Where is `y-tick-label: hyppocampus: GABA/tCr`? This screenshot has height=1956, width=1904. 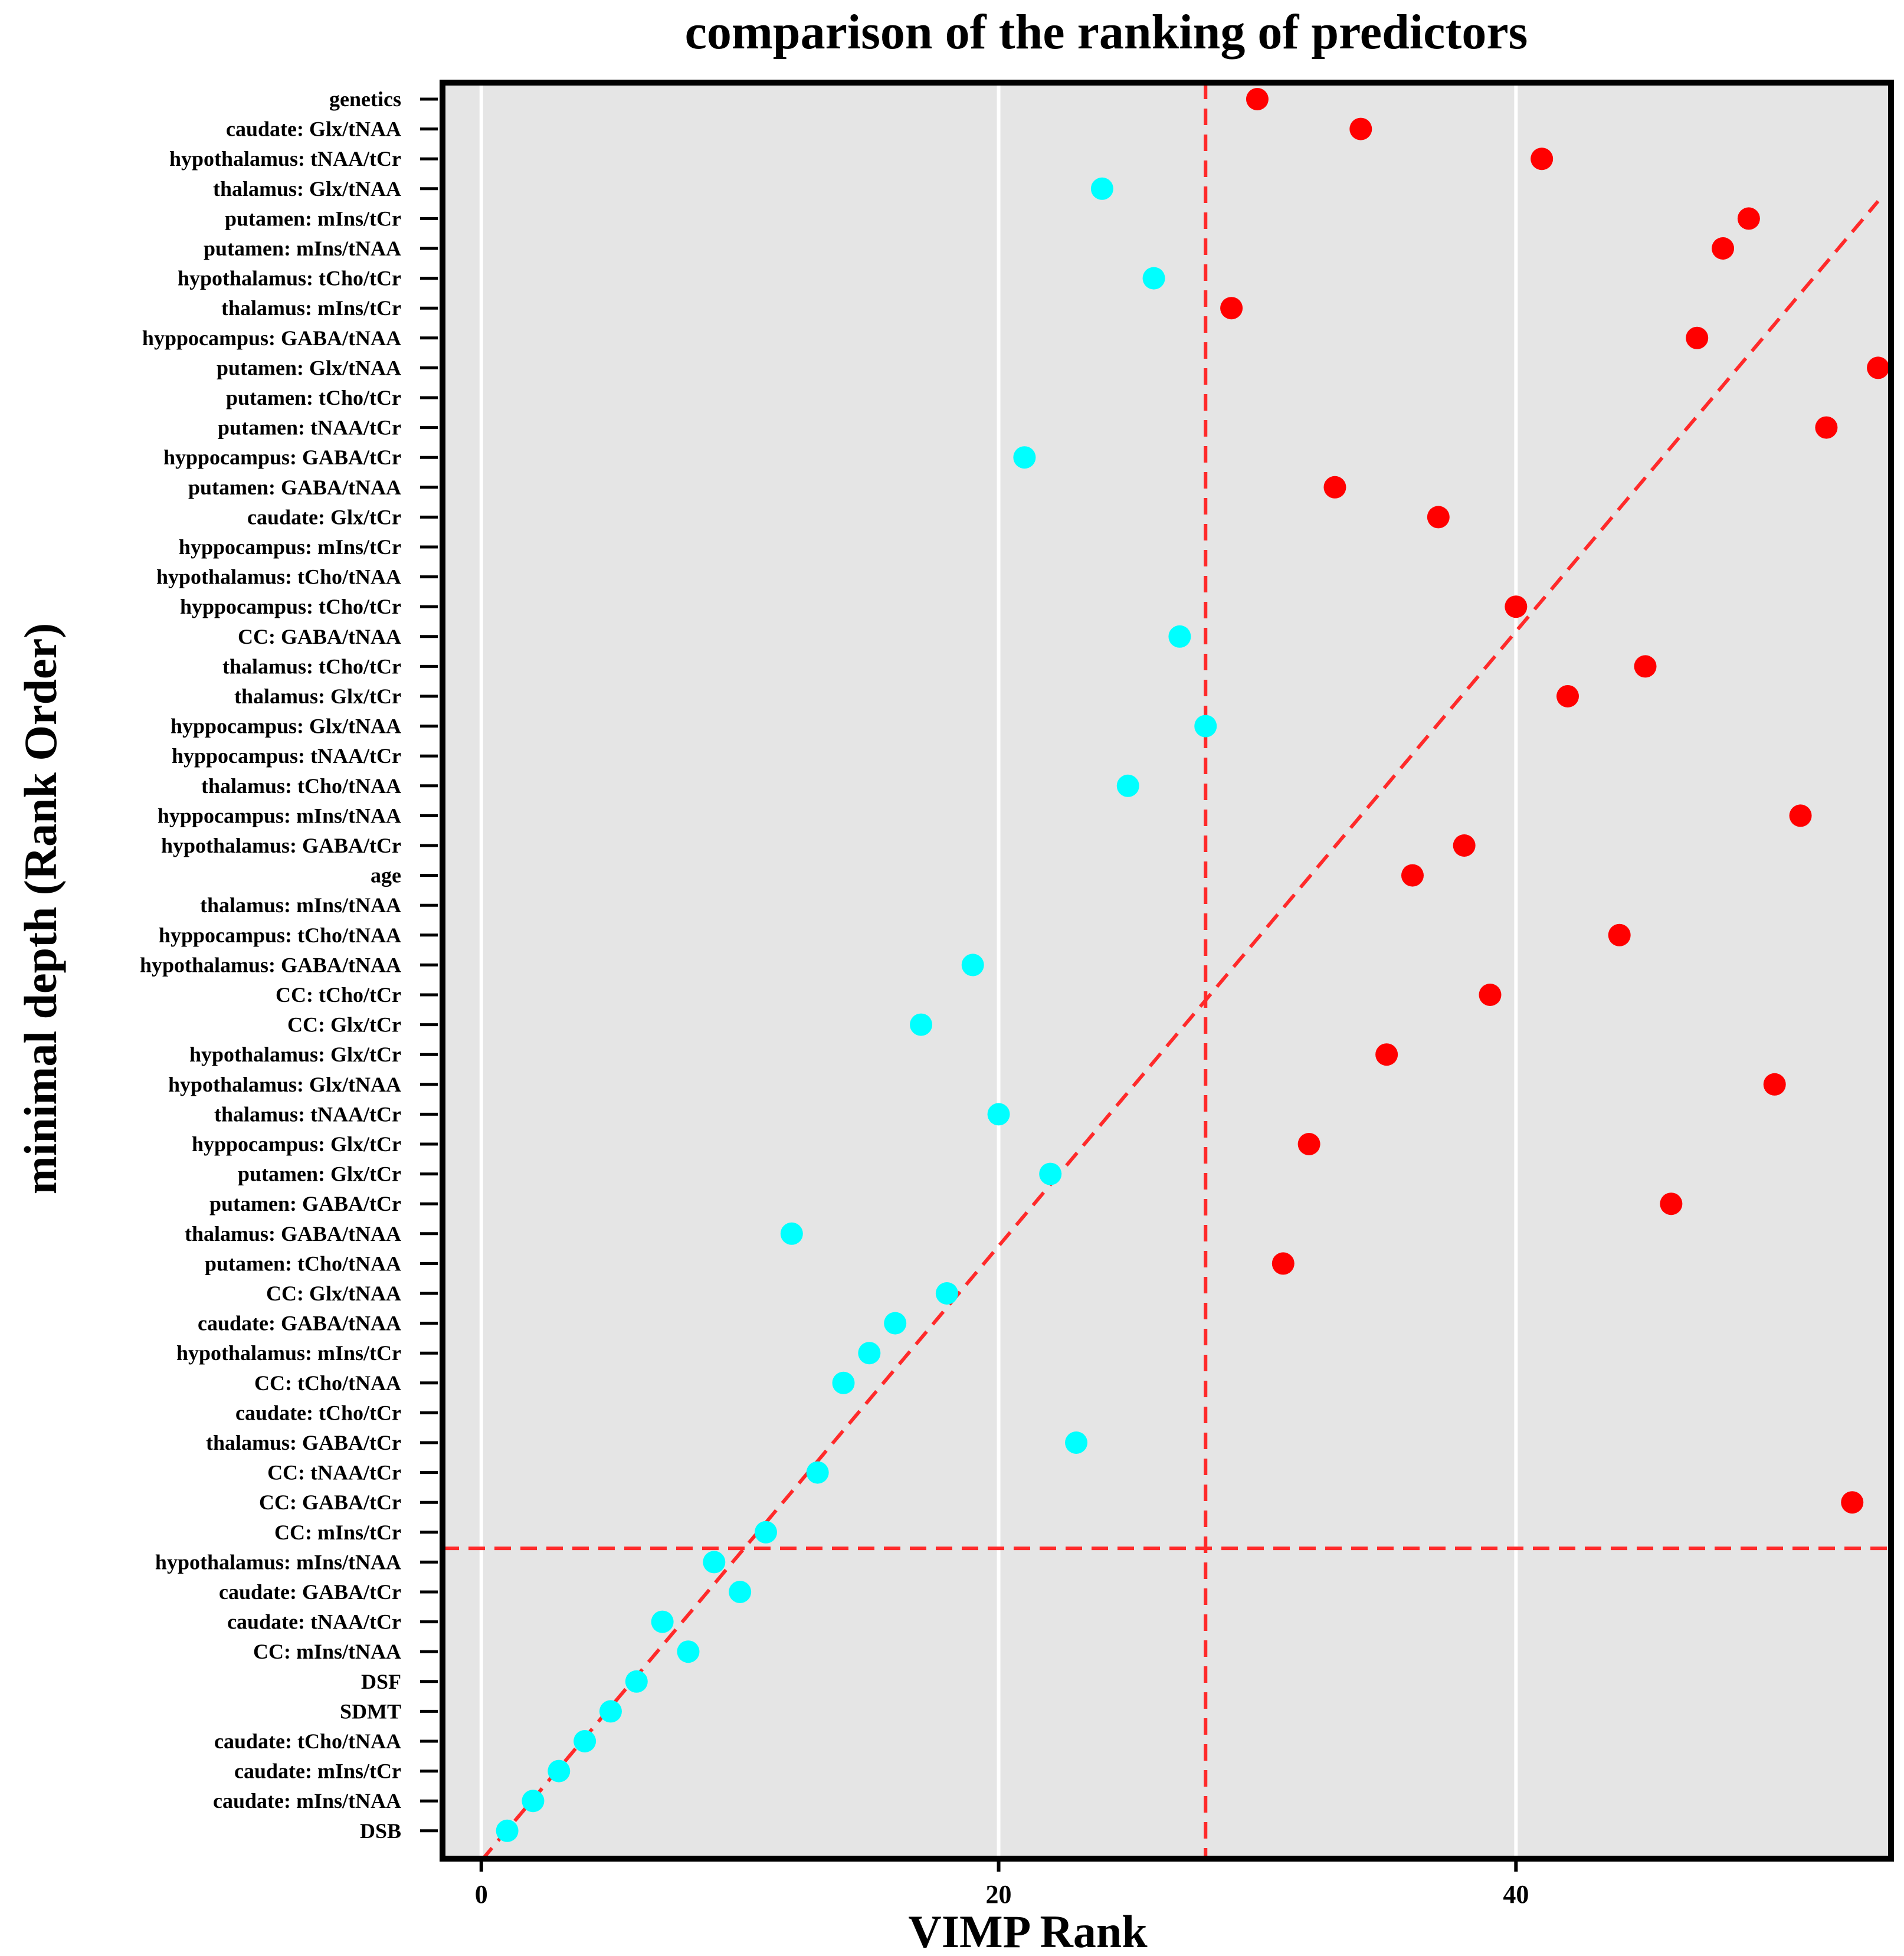
y-tick-label: hyppocampus: GABA/tCr is located at coordinates (282, 457).